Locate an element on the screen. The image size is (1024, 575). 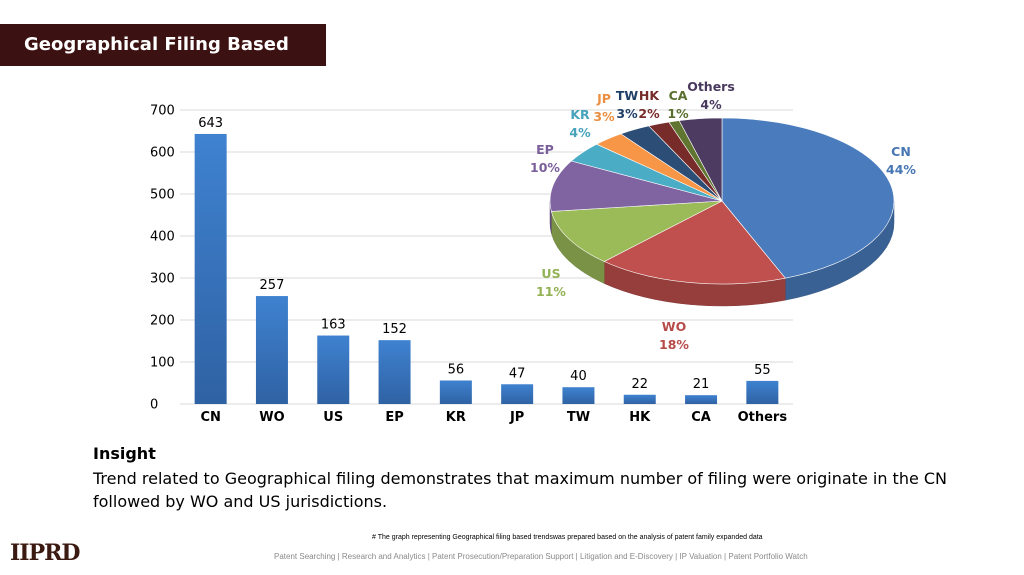
page-title: Geographical Filing Based Trends is located at coordinates (163, 60).